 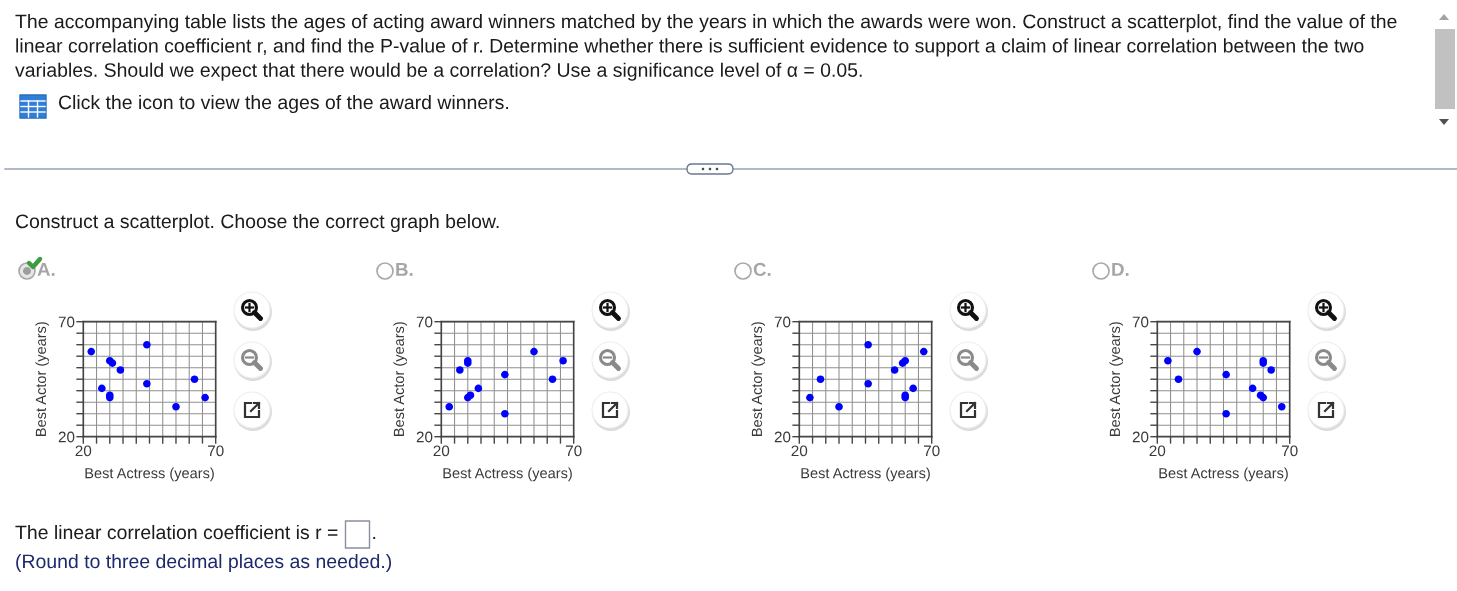 What do you see at coordinates (257, 223) in the screenshot?
I see `text: Construct a scatterplot. Choose the correct graph below.` at bounding box center [257, 223].